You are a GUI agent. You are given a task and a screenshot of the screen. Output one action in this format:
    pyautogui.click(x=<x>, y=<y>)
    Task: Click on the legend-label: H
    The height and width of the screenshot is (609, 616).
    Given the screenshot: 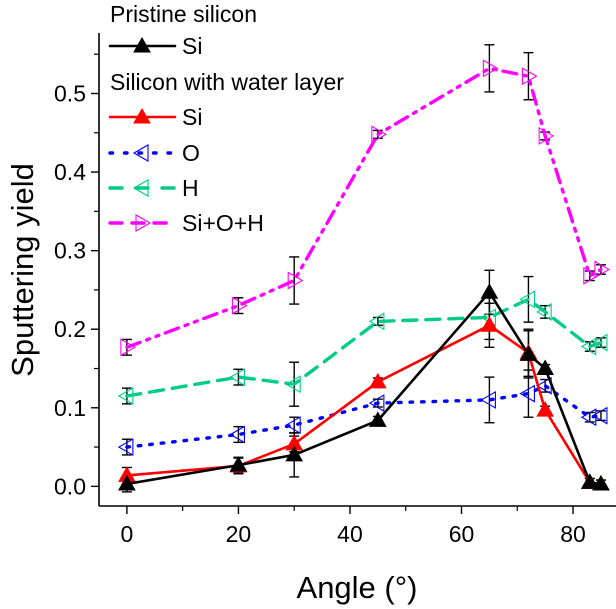 What is the action you would take?
    pyautogui.click(x=190, y=188)
    